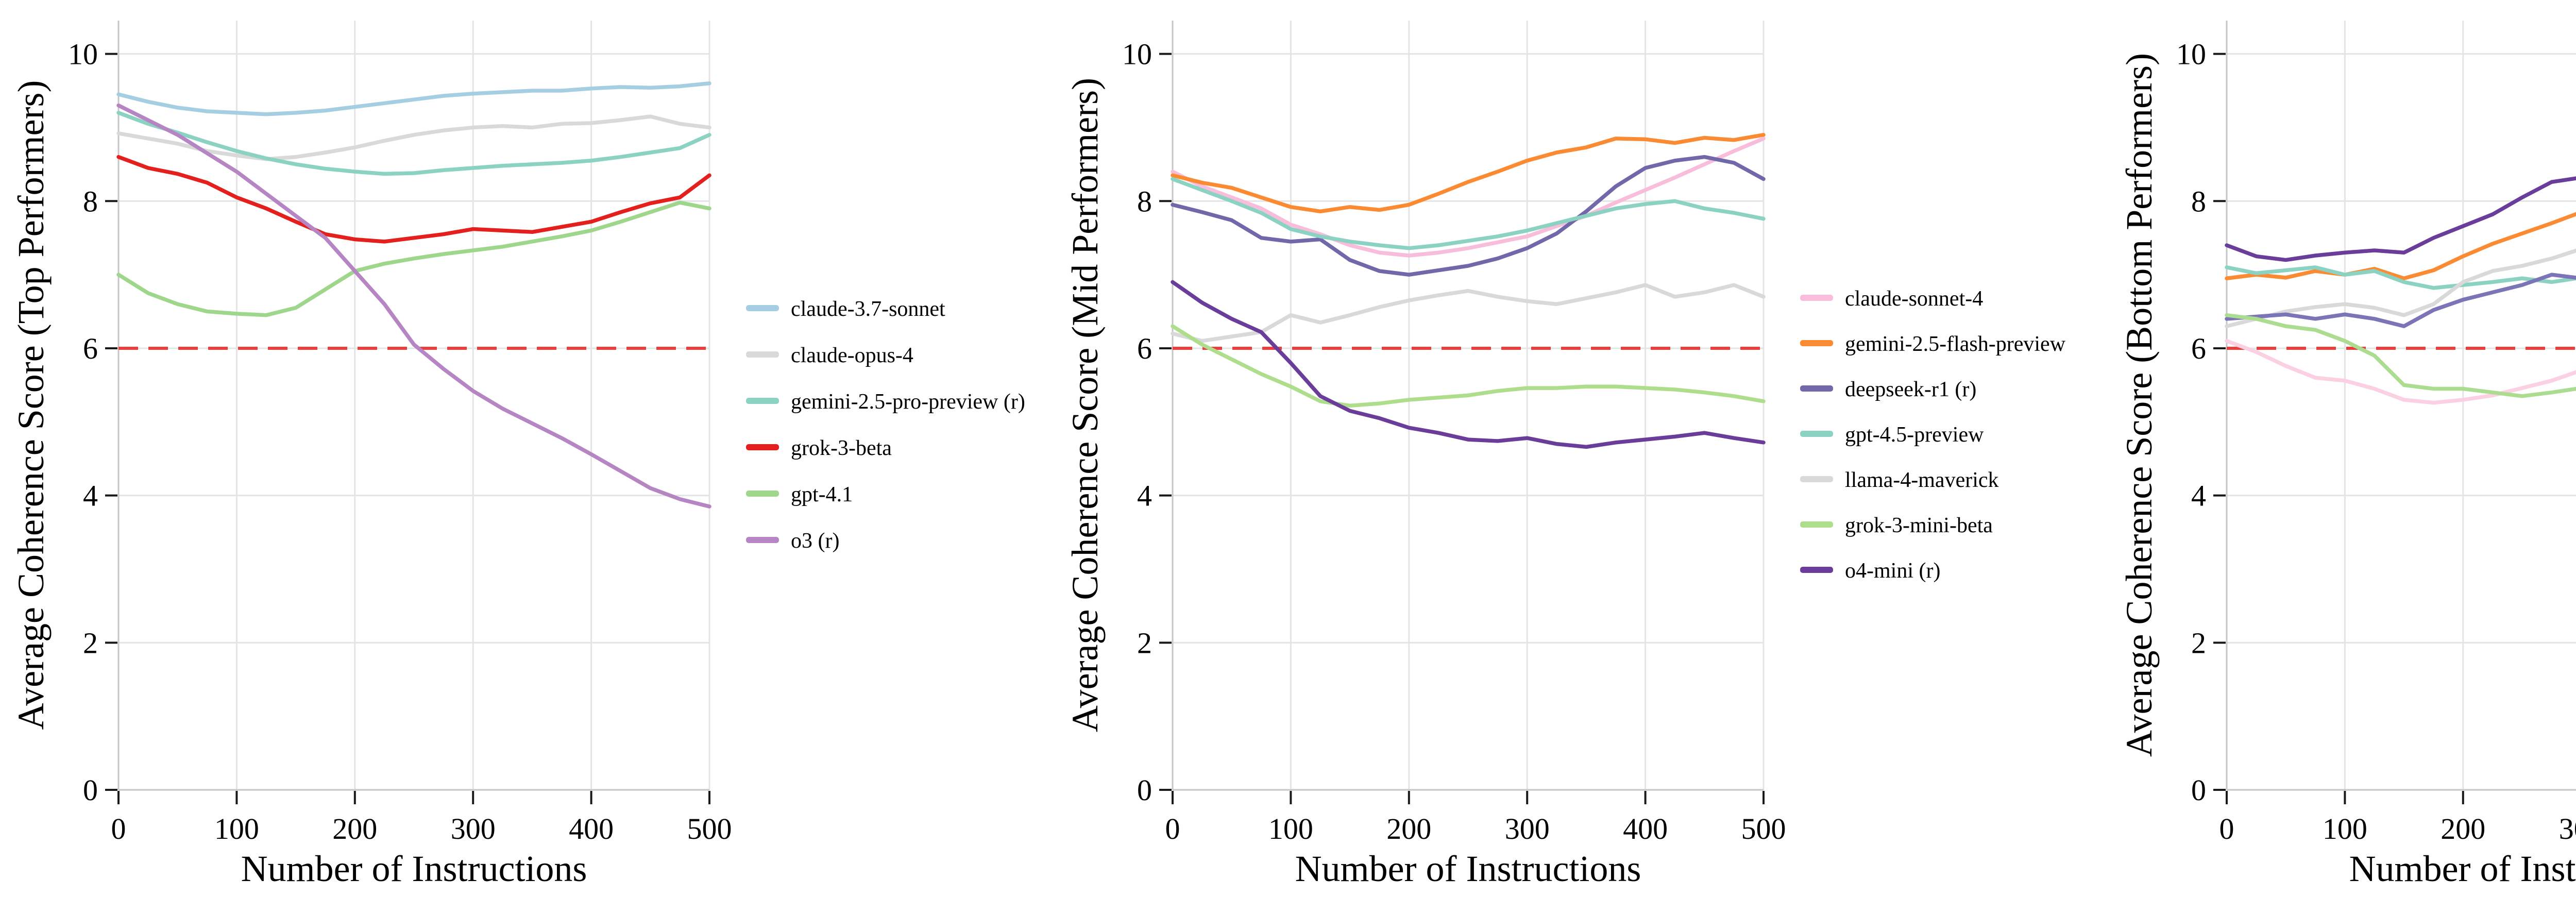  I want to click on legend-label: gemini-2.5-pro-preview (r), so click(908, 402).